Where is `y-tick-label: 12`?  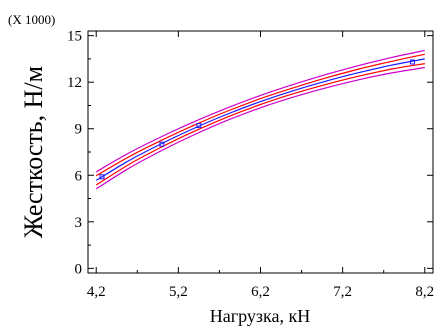 y-tick-label: 12 is located at coordinates (74, 83).